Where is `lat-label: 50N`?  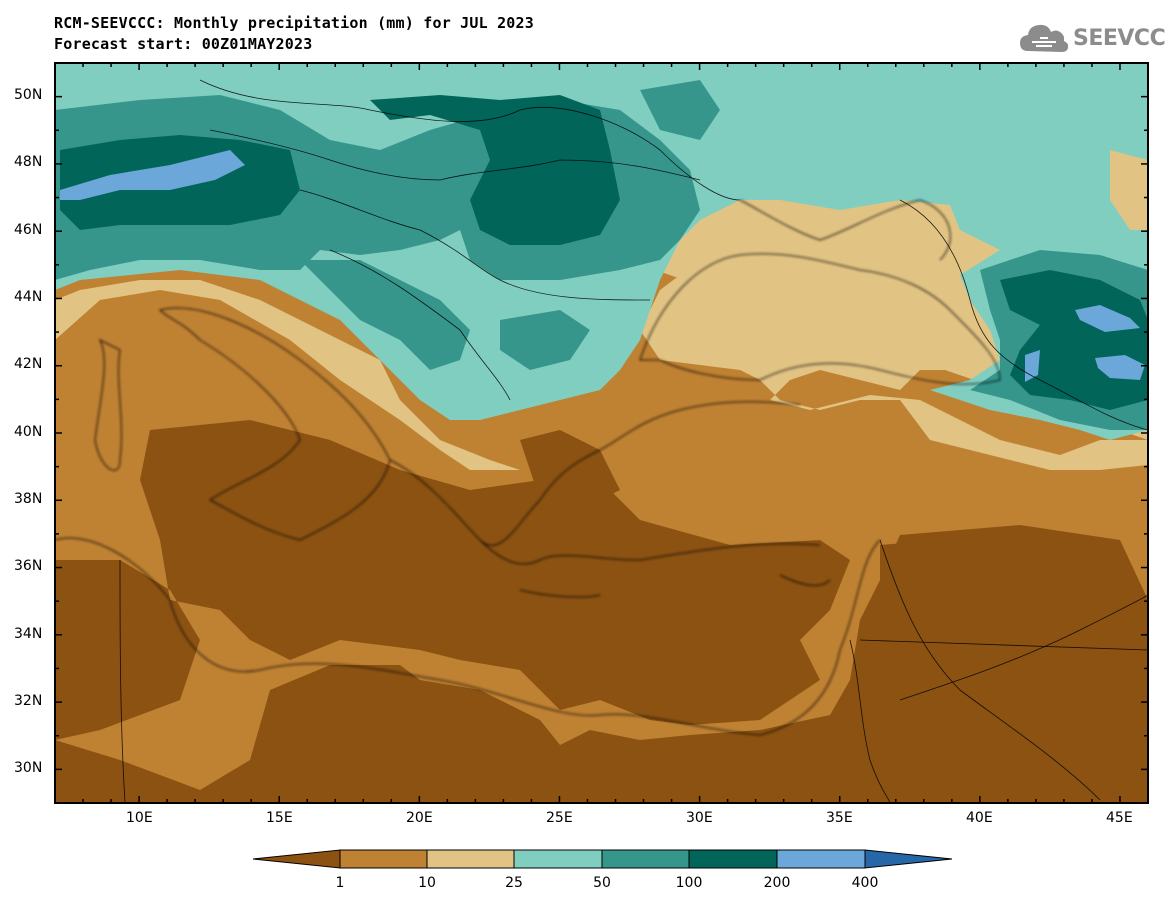 lat-label: 50N is located at coordinates (28, 95).